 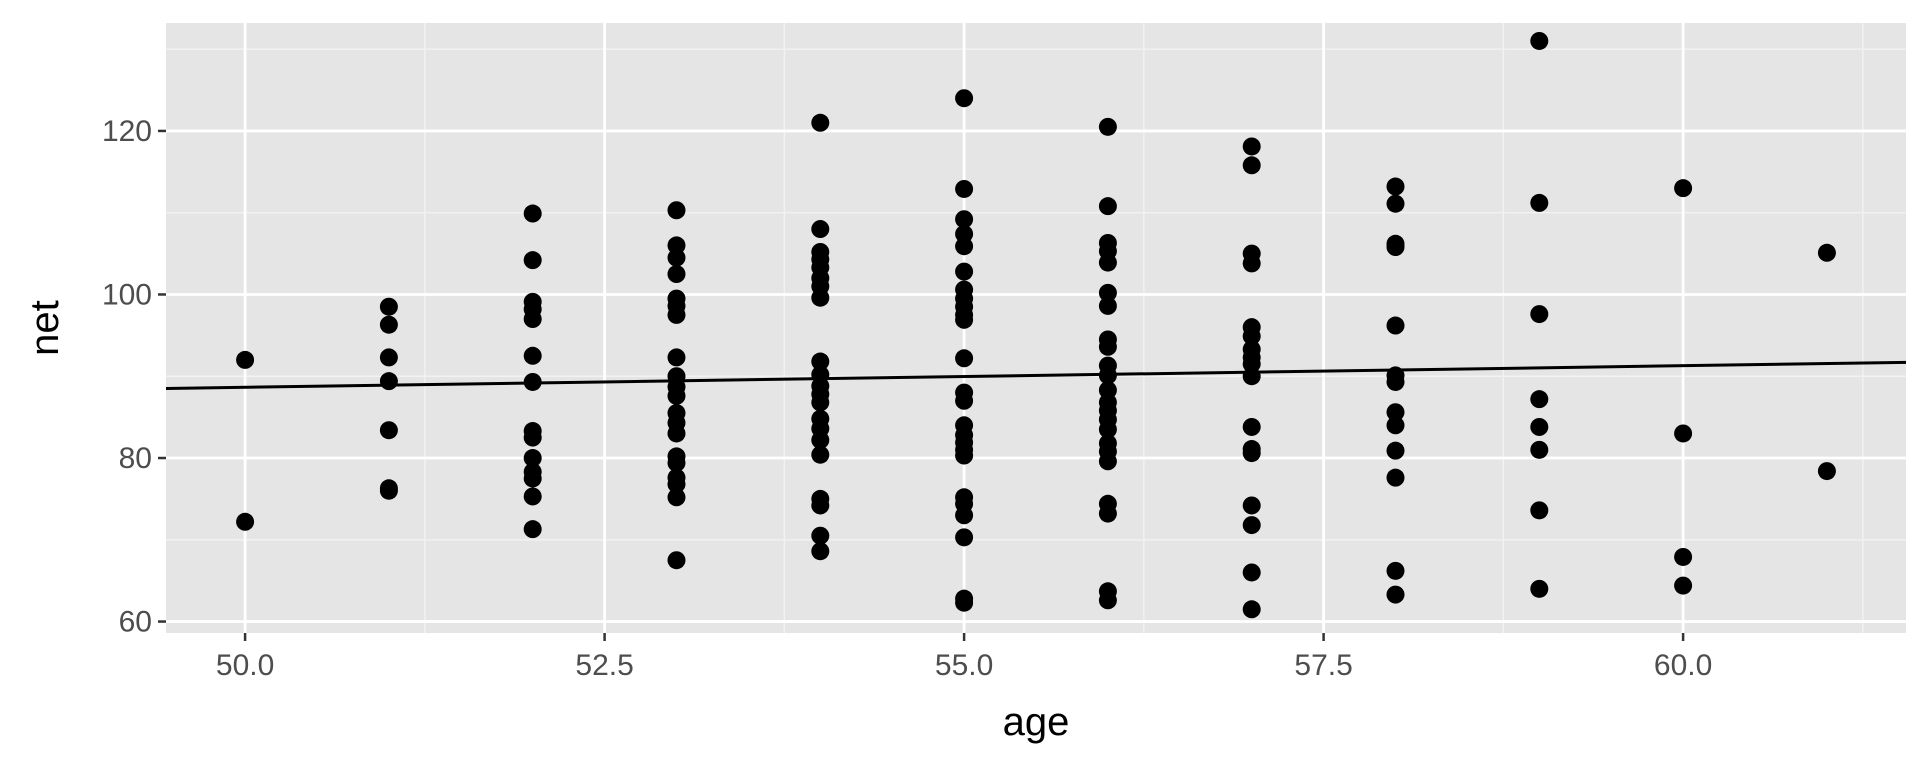 I want to click on x-tick-label: 50.0, so click(x=245, y=665).